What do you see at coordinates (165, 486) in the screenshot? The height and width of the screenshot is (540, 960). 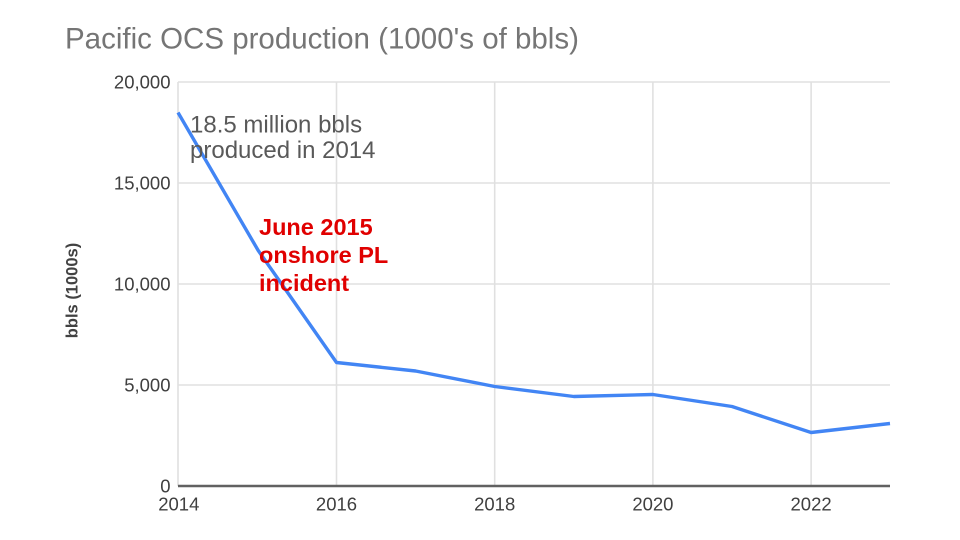 I see `svg-text: 0` at bounding box center [165, 486].